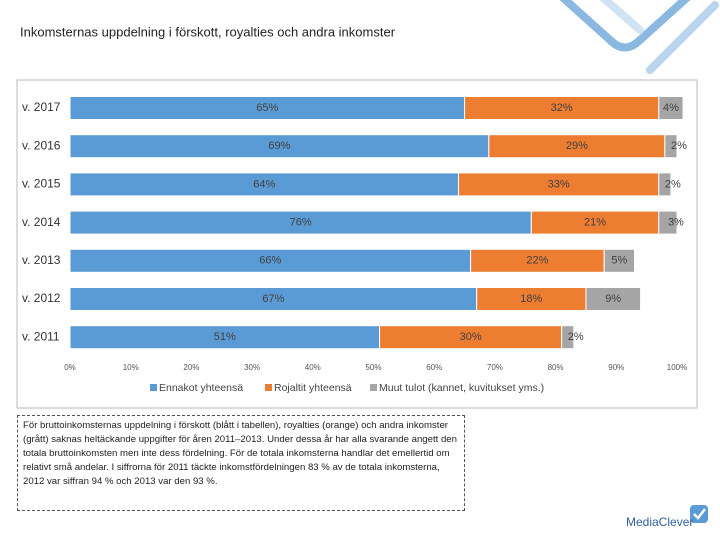  What do you see at coordinates (471, 337) in the screenshot?
I see `data-label: 30%` at bounding box center [471, 337].